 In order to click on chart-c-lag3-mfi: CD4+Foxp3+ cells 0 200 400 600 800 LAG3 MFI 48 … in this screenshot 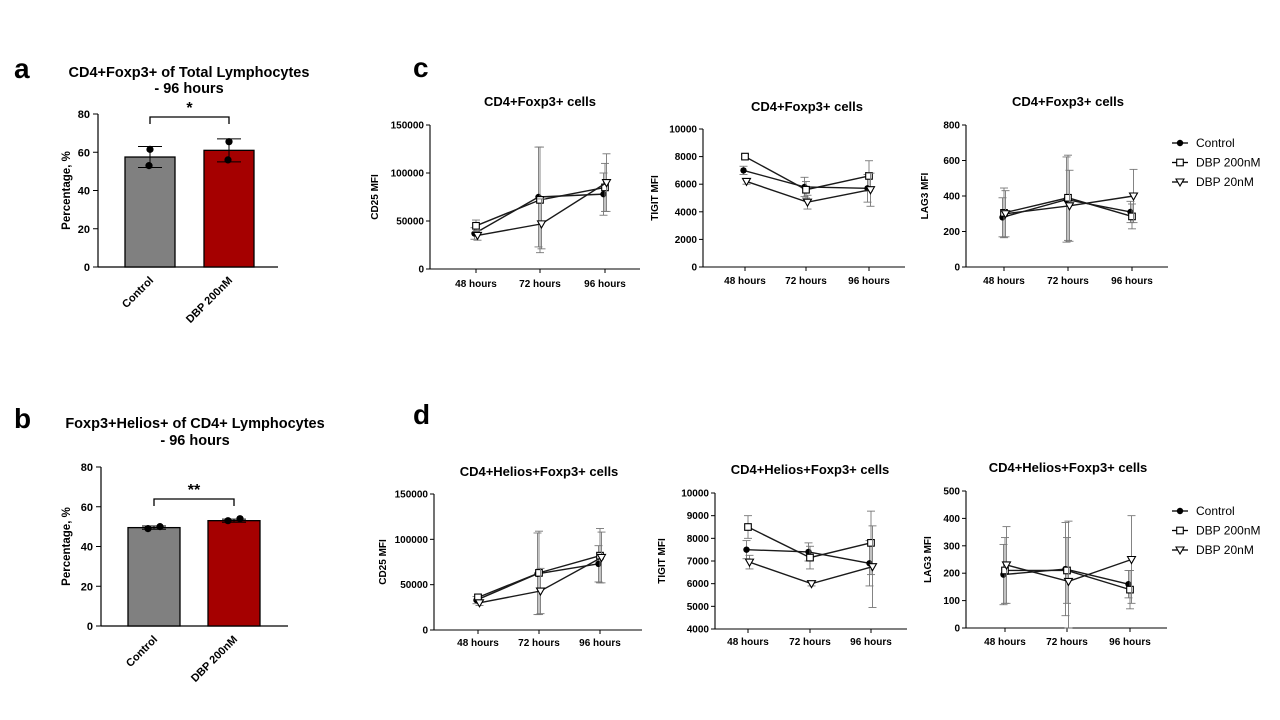, I will do `click(1044, 190)`.